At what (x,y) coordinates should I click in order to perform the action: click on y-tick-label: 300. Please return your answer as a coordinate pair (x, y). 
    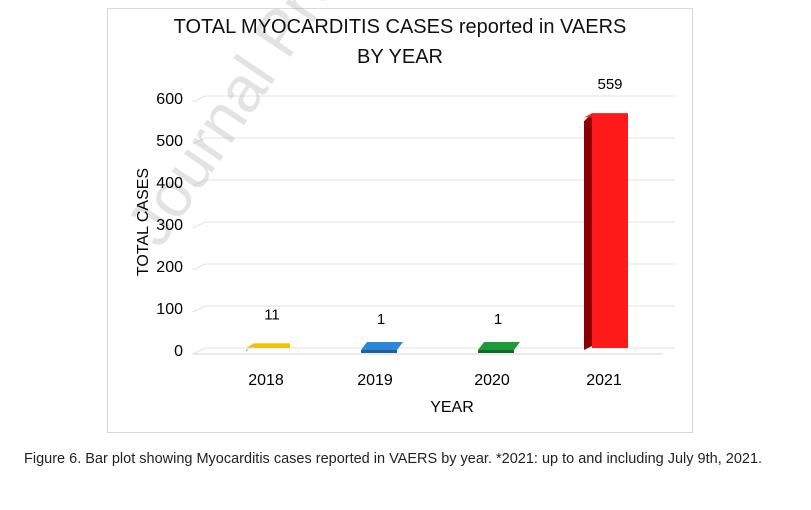
    Looking at the image, I should click on (169, 225).